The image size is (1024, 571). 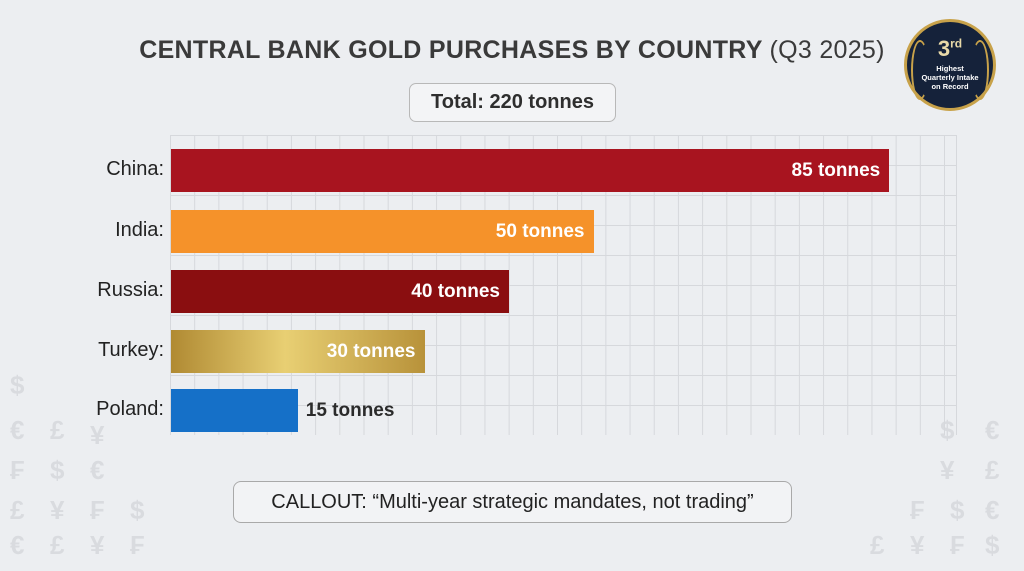 I want to click on badge-rank: 3rd, so click(x=950, y=48).